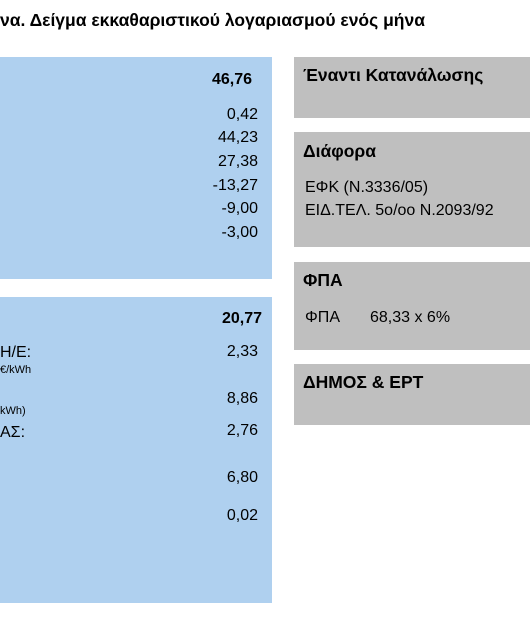  I want to click on municipality-ert-panel: ΔΗΜΟΣ & ΕΡΤ, so click(412, 394).